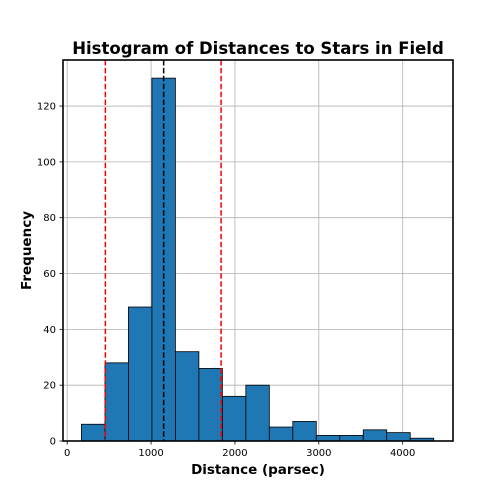 This screenshot has width=504, height=504. What do you see at coordinates (258, 48) in the screenshot?
I see `chart-title: Histogram of Distances to Stars in Field` at bounding box center [258, 48].